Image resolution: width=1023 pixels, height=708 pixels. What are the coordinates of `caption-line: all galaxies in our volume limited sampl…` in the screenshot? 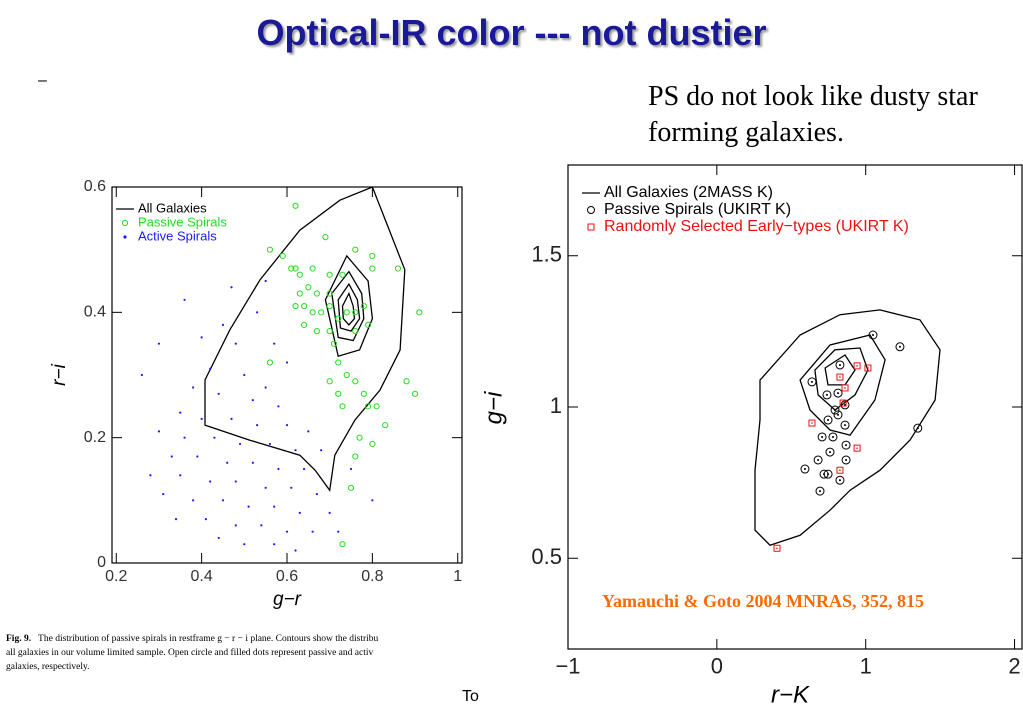 It's located at (190, 653).